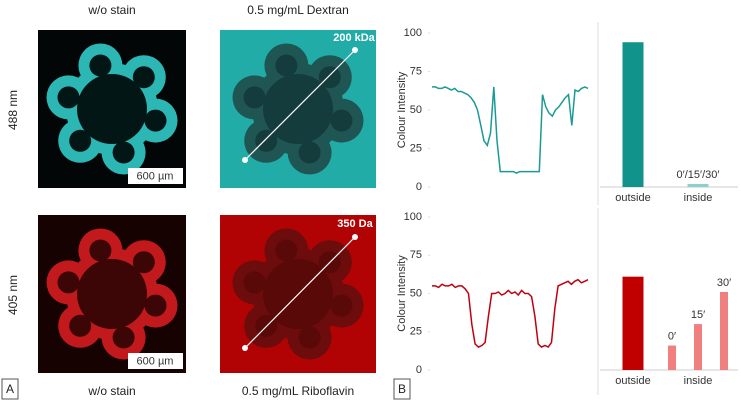 The width and height of the screenshot is (741, 400). Describe the element at coordinates (298, 10) in the screenshot. I see `column-header: 0.5 mg/mL Dextran` at that location.